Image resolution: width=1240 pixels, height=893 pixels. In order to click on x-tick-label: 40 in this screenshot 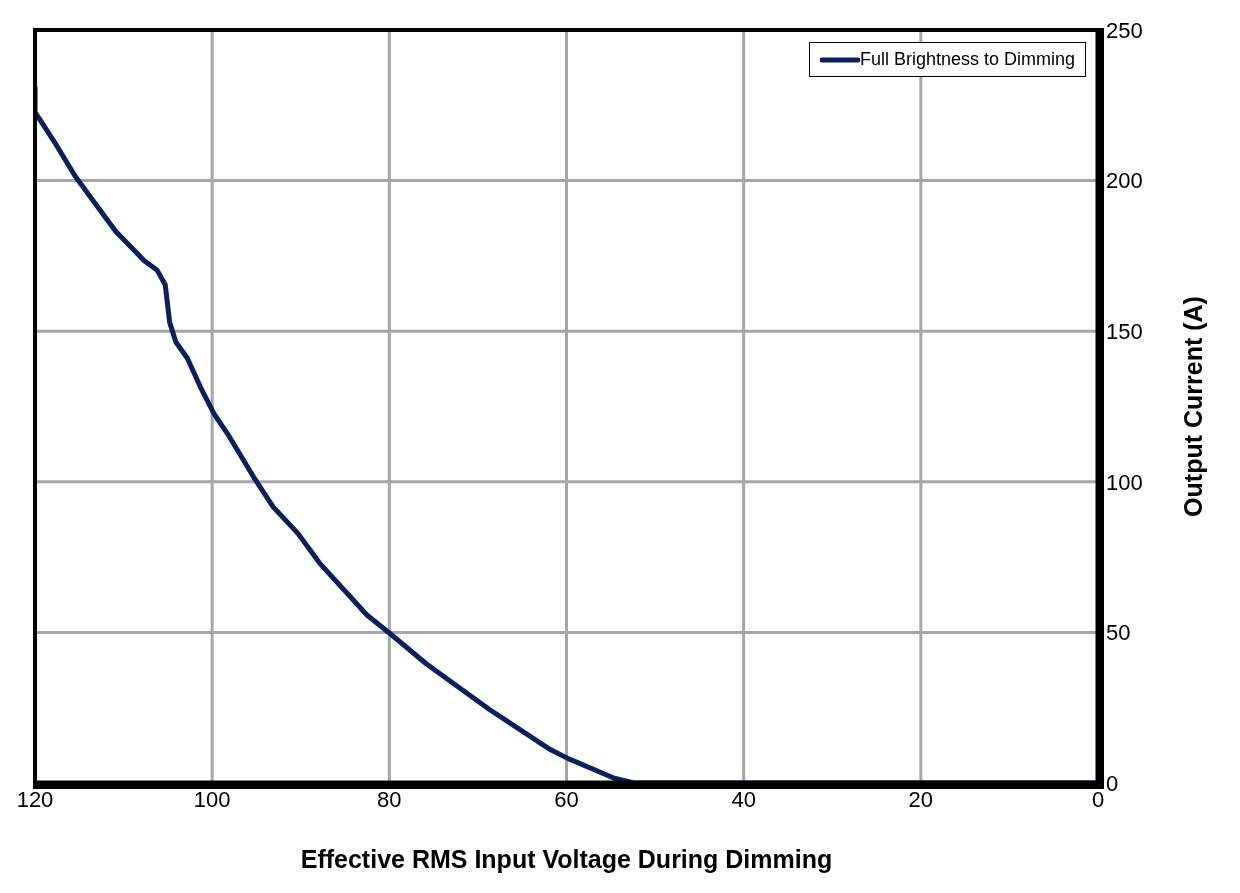, I will do `click(743, 799)`.